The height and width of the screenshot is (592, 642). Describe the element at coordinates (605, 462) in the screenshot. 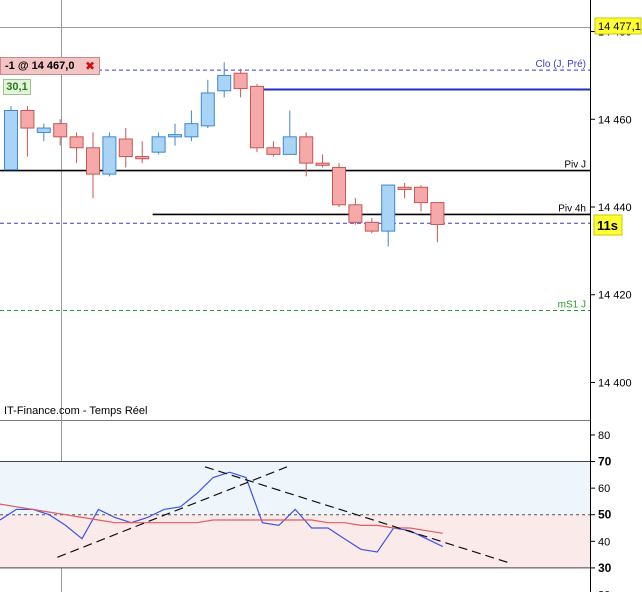

I see `rsi-tick-label-70: 70` at that location.